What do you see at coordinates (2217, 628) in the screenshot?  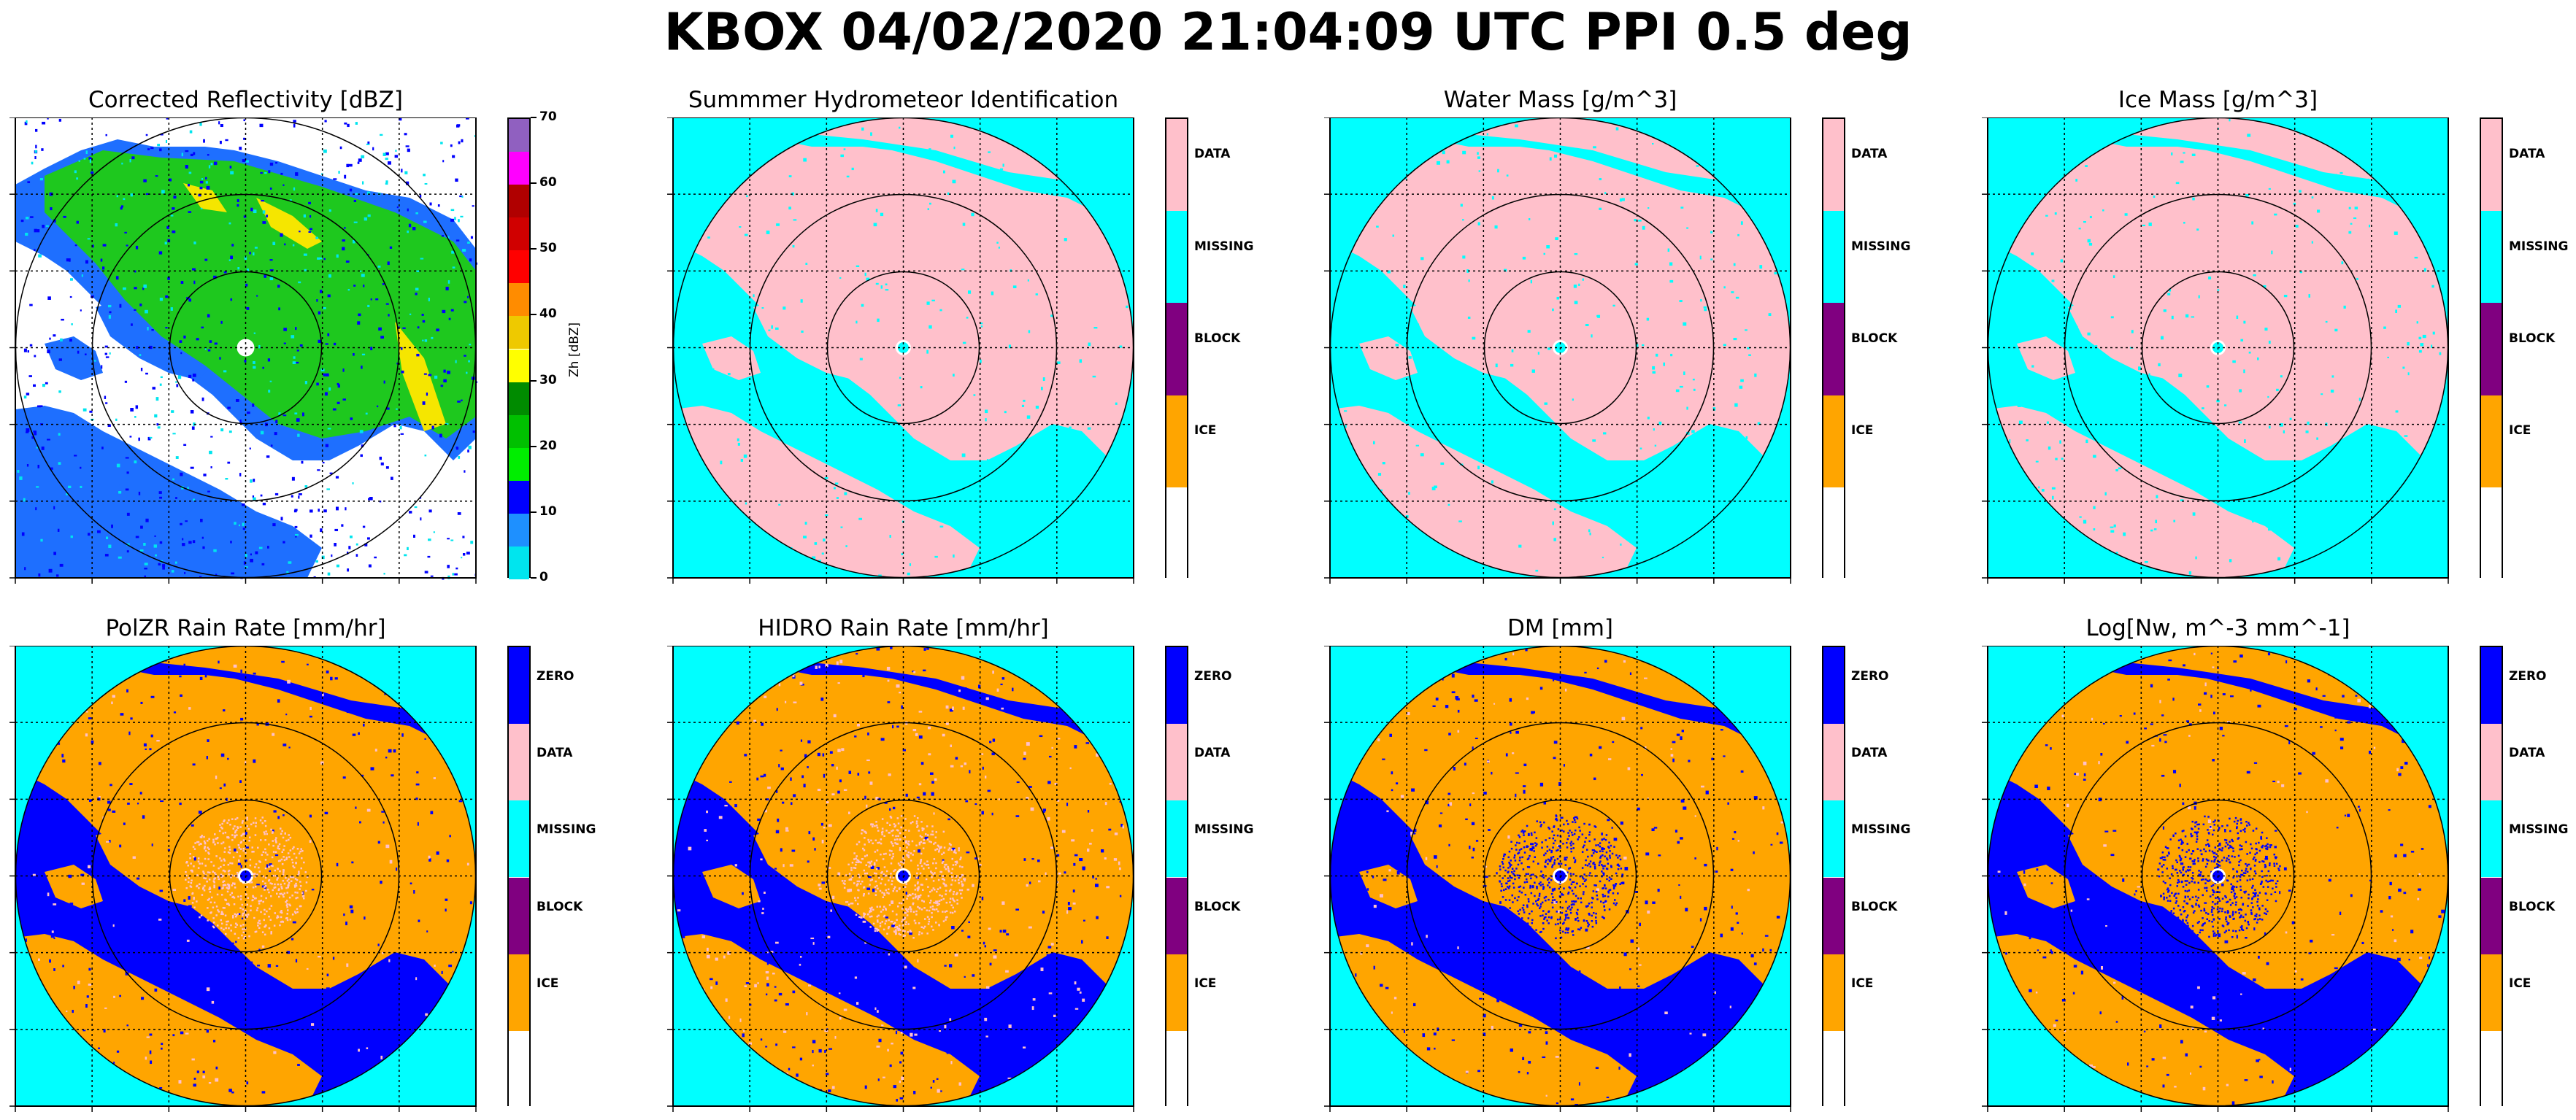 I see `panel-title: Log[Nw, m^-3 mm^-1]` at bounding box center [2217, 628].